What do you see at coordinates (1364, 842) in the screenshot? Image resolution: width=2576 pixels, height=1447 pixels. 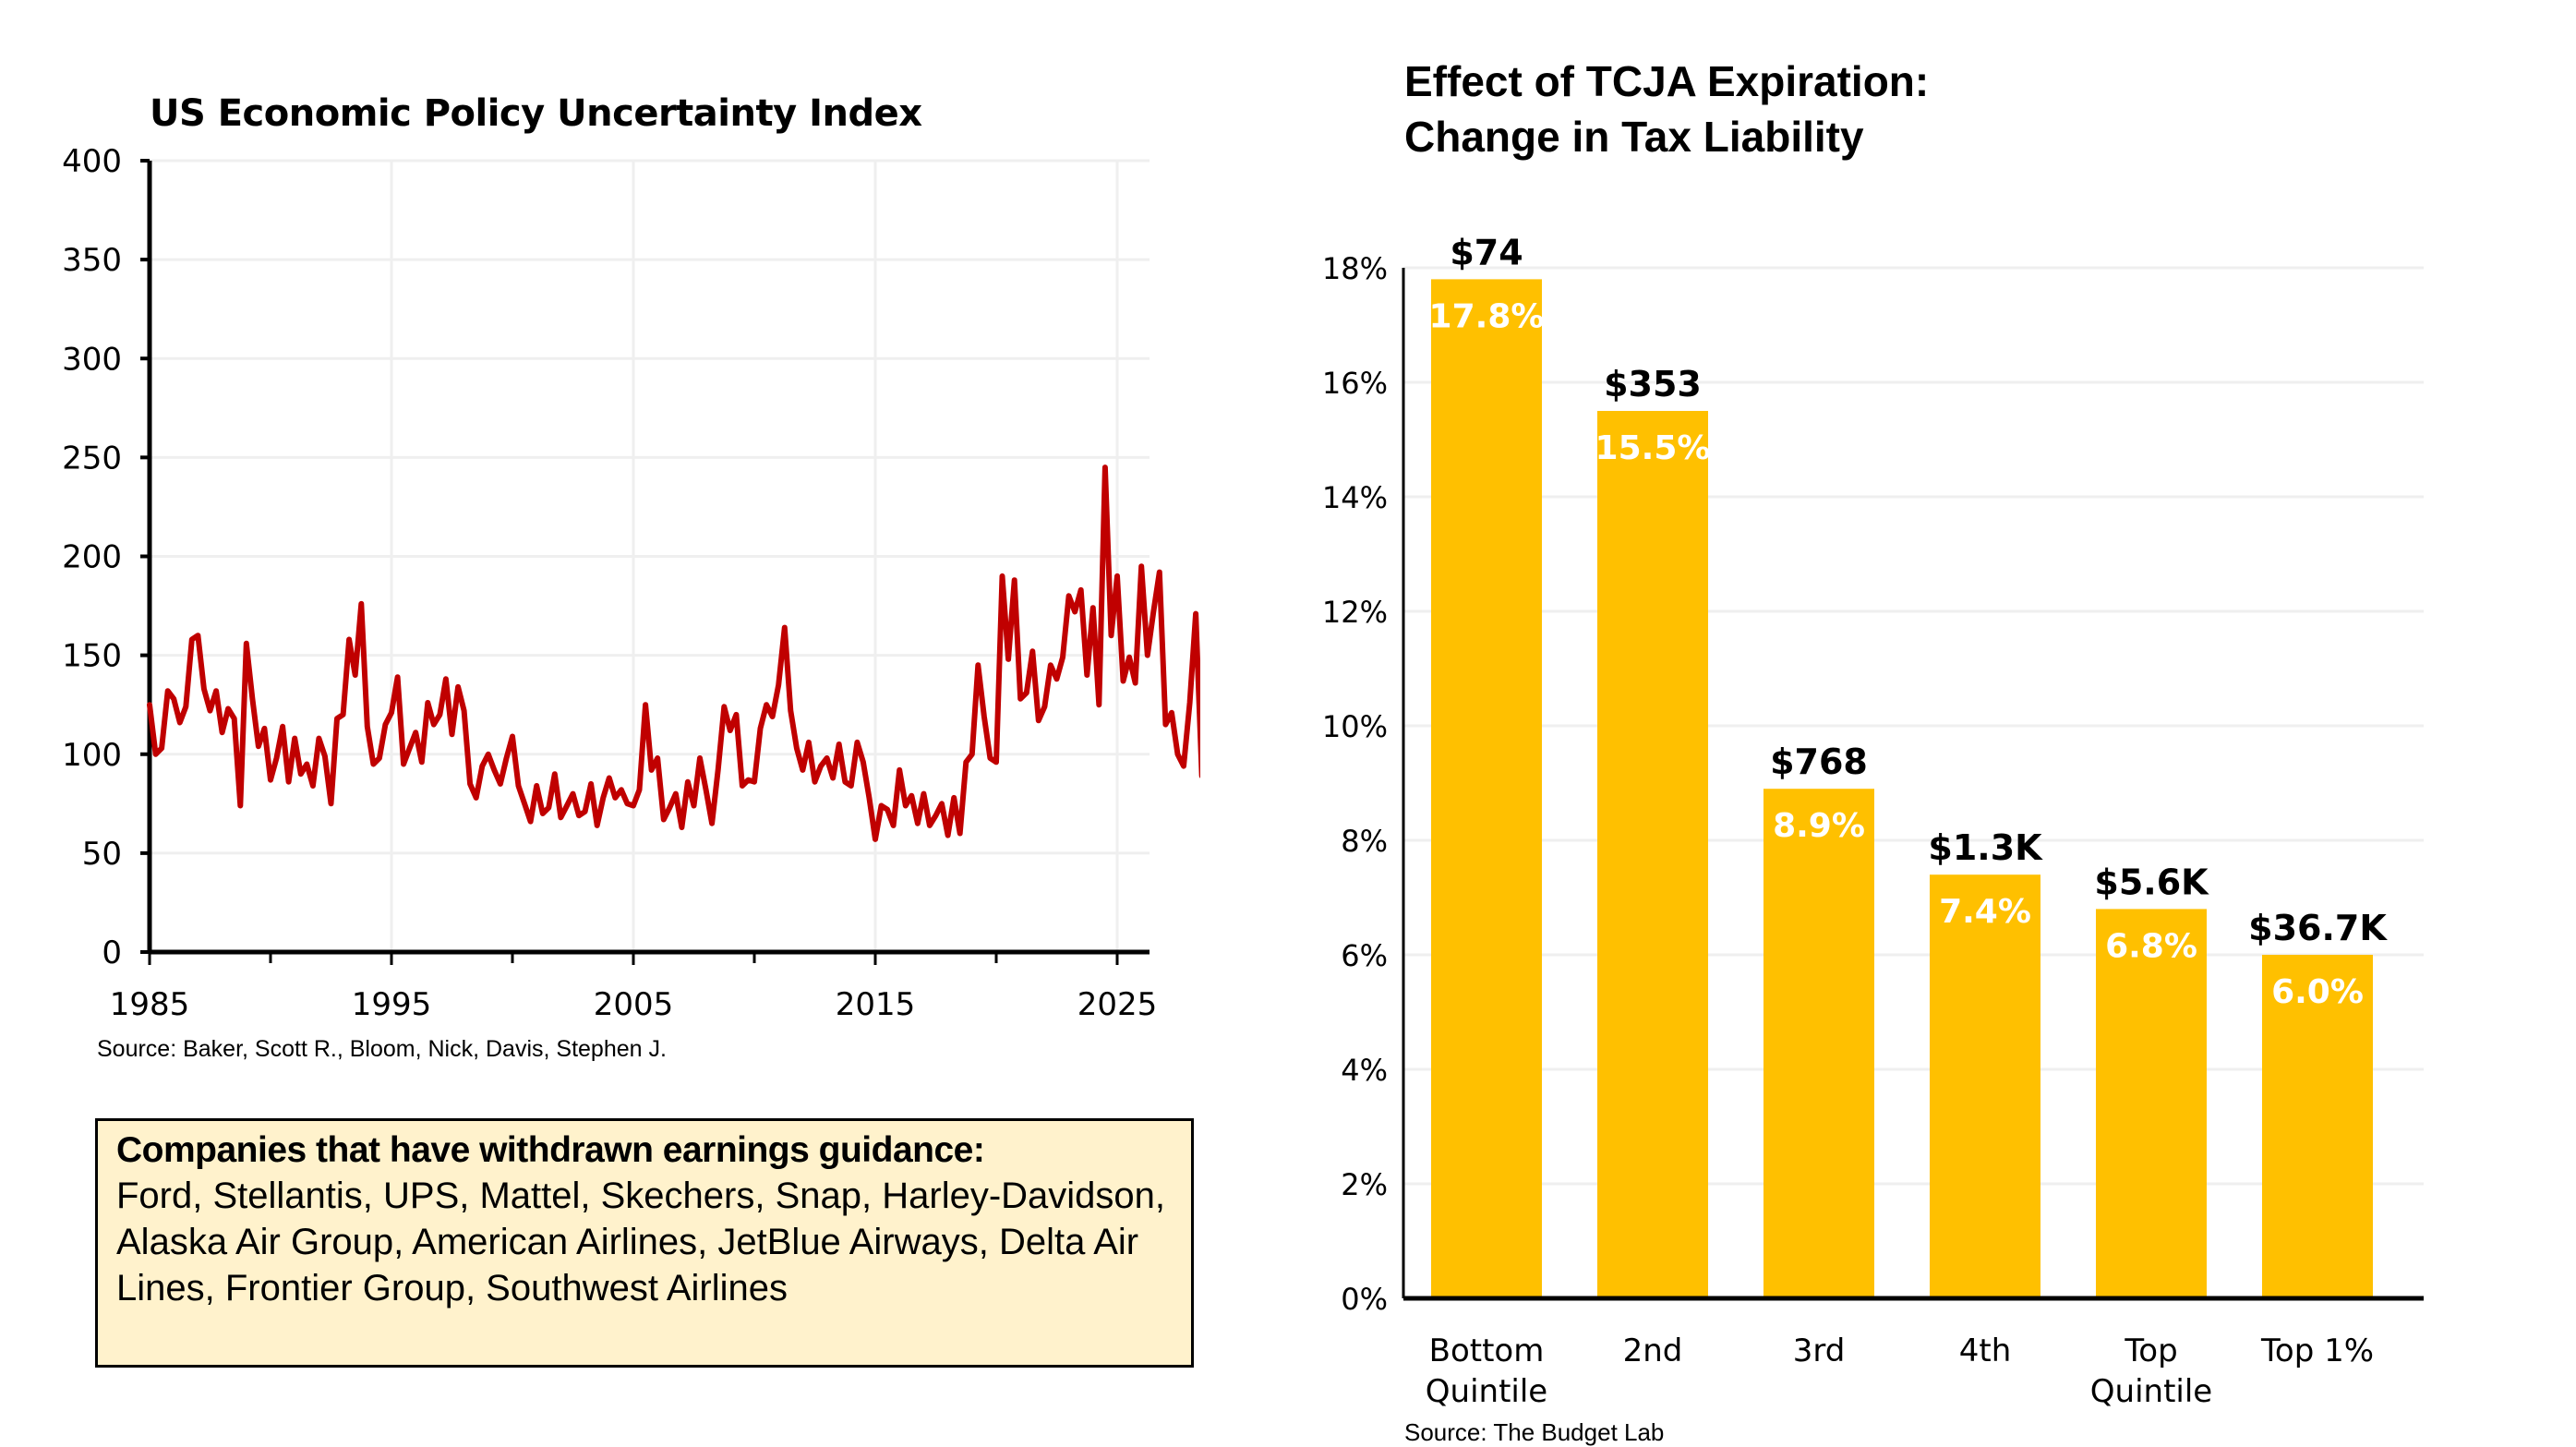 I see `bar-y-tick-label: 8%` at bounding box center [1364, 842].